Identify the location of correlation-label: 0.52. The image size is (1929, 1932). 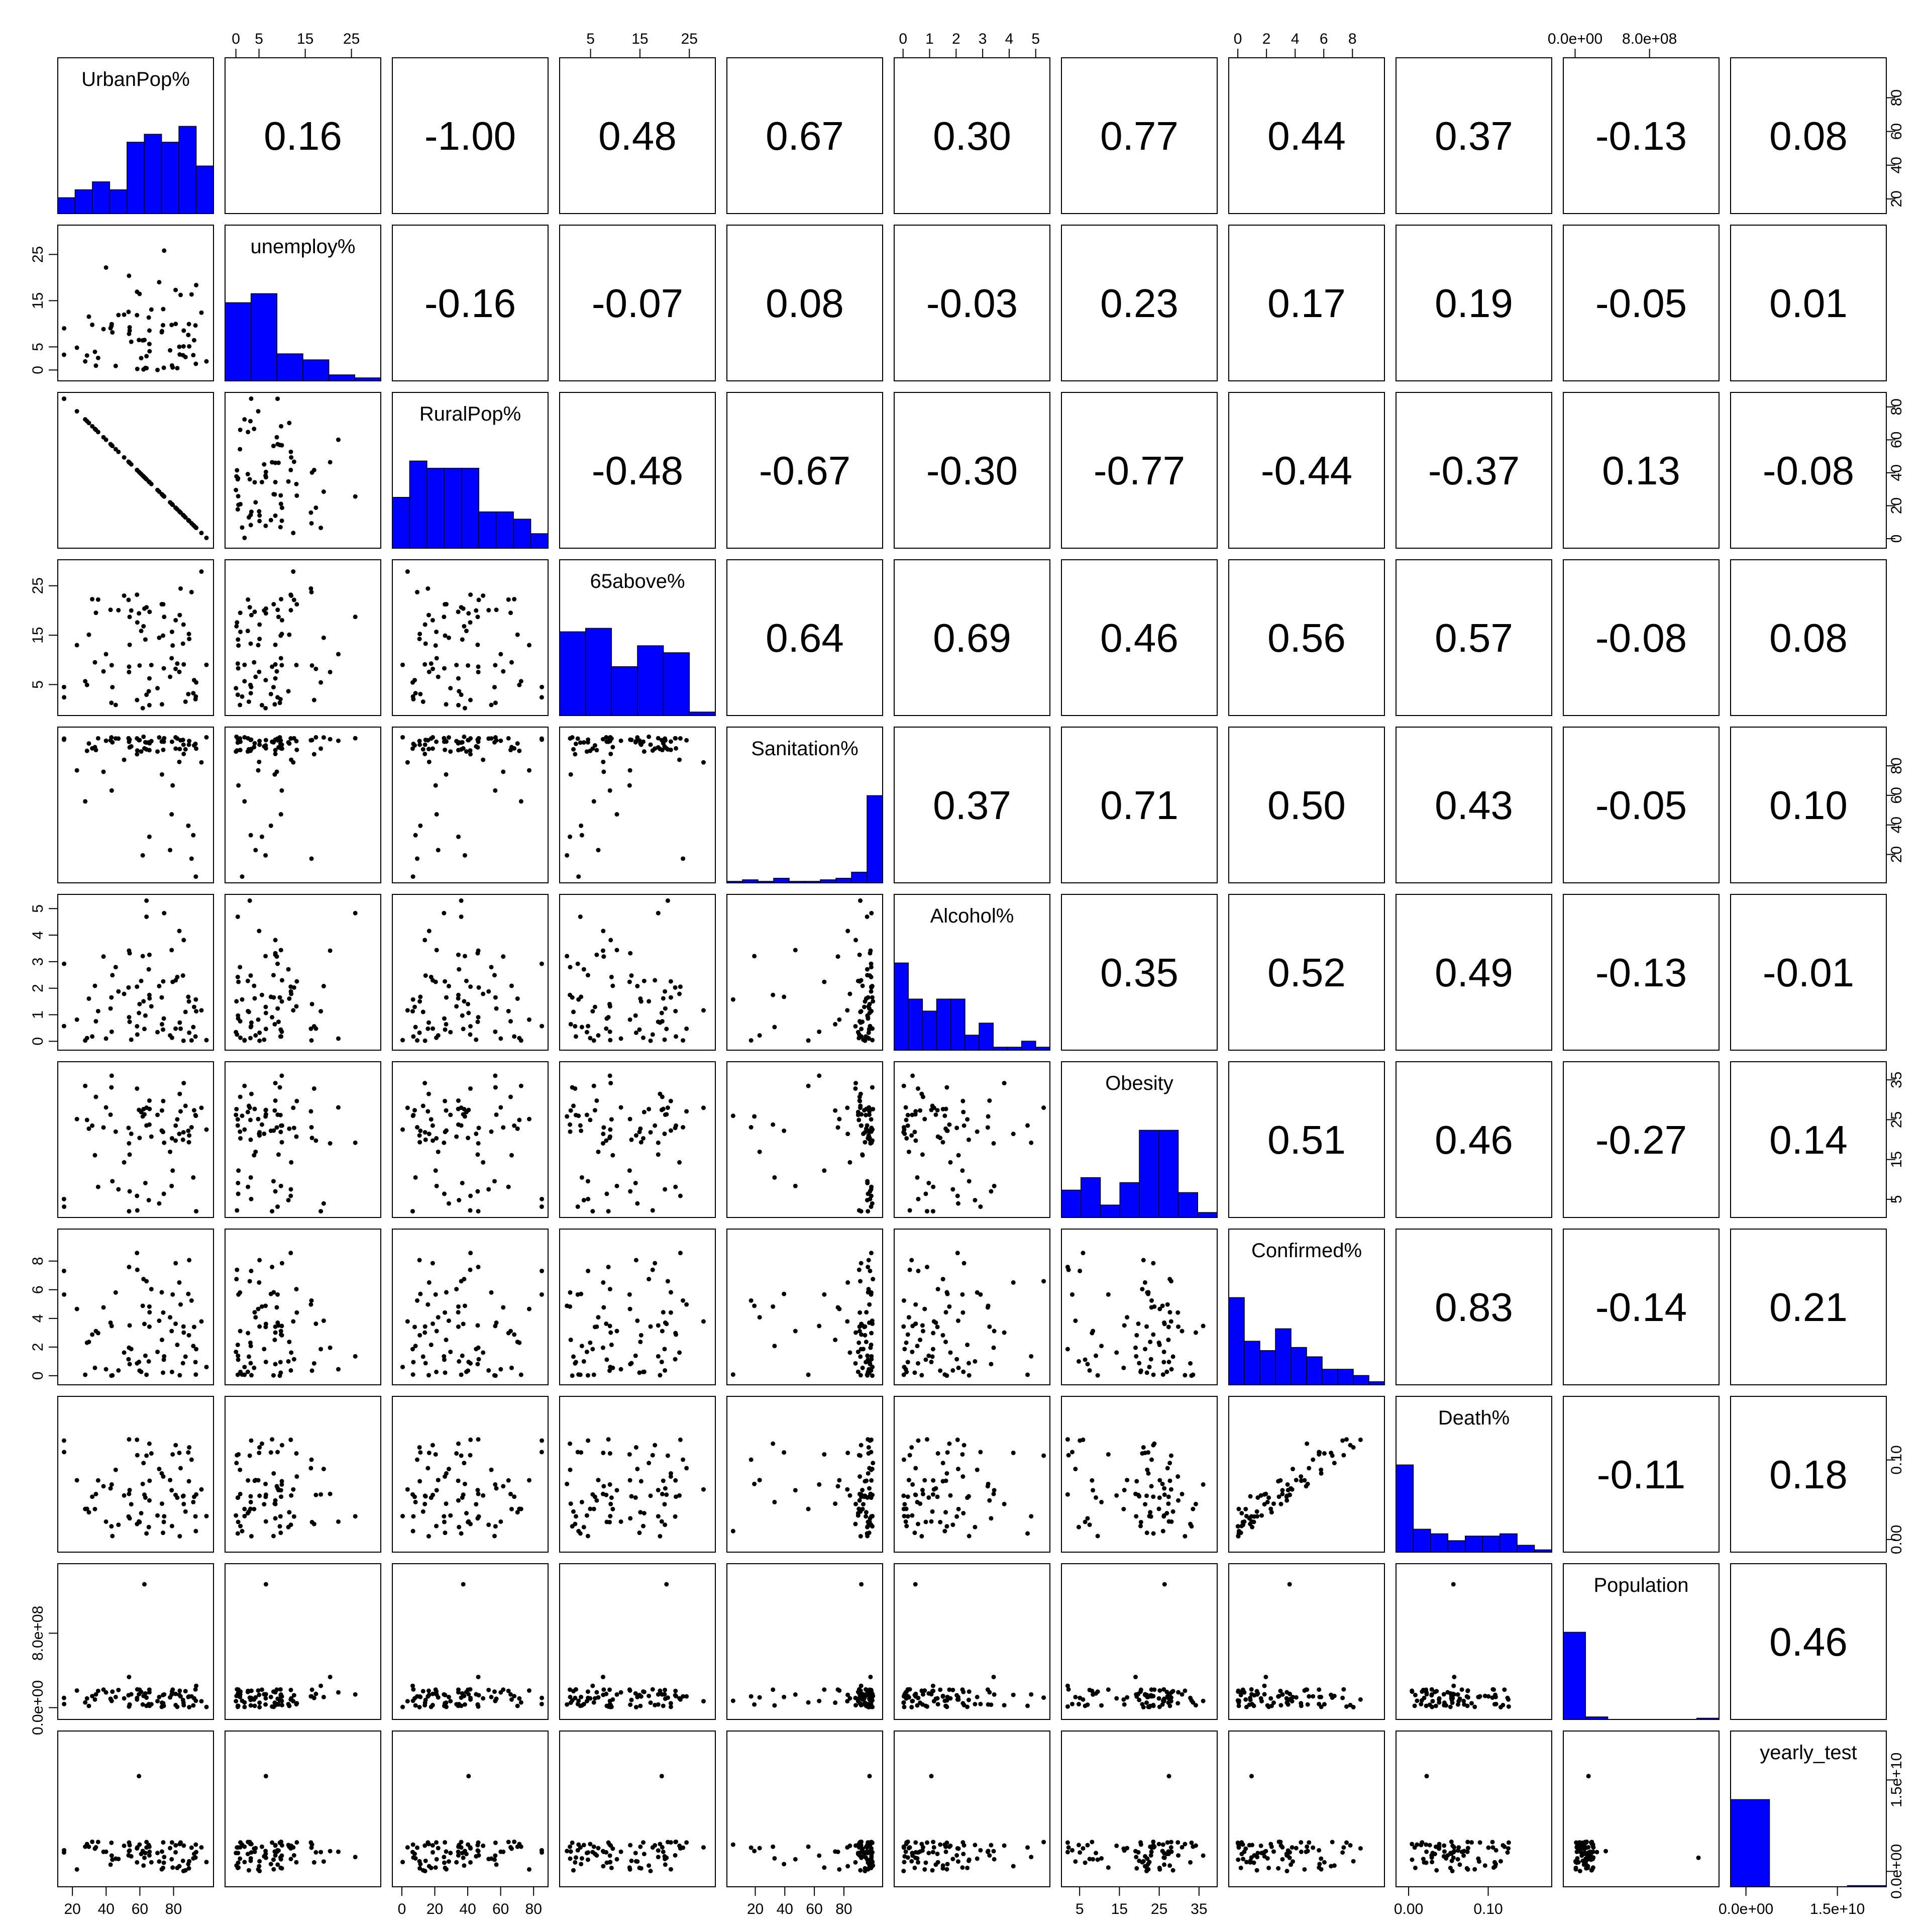
(1306, 972).